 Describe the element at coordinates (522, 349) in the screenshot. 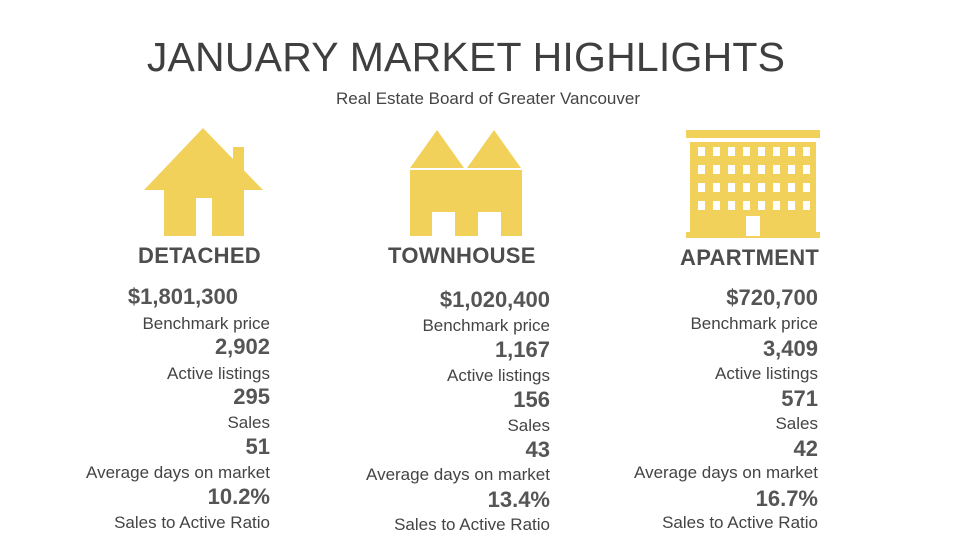

I see `active-listings-value: 1,167` at that location.